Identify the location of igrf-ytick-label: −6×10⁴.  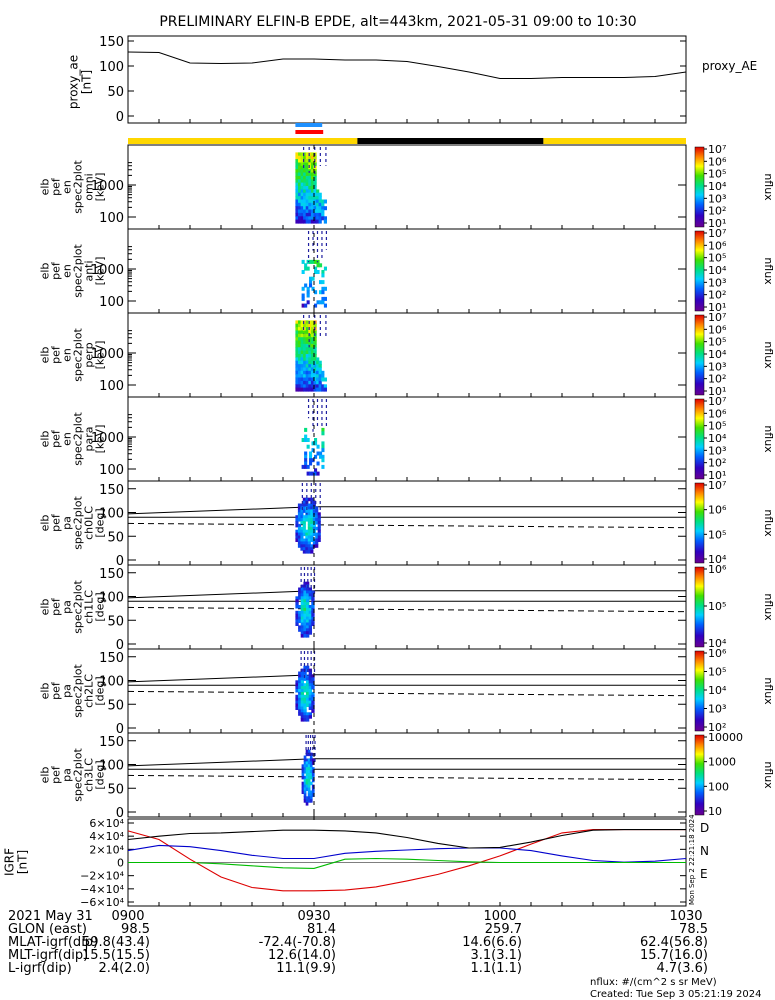
(102, 902).